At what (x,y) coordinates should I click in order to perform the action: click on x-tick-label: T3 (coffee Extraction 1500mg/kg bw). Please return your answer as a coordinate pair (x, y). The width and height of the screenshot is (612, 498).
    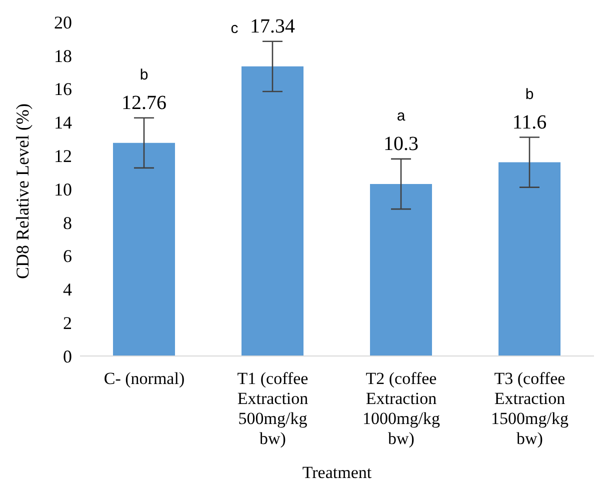
    Looking at the image, I should click on (530, 408).